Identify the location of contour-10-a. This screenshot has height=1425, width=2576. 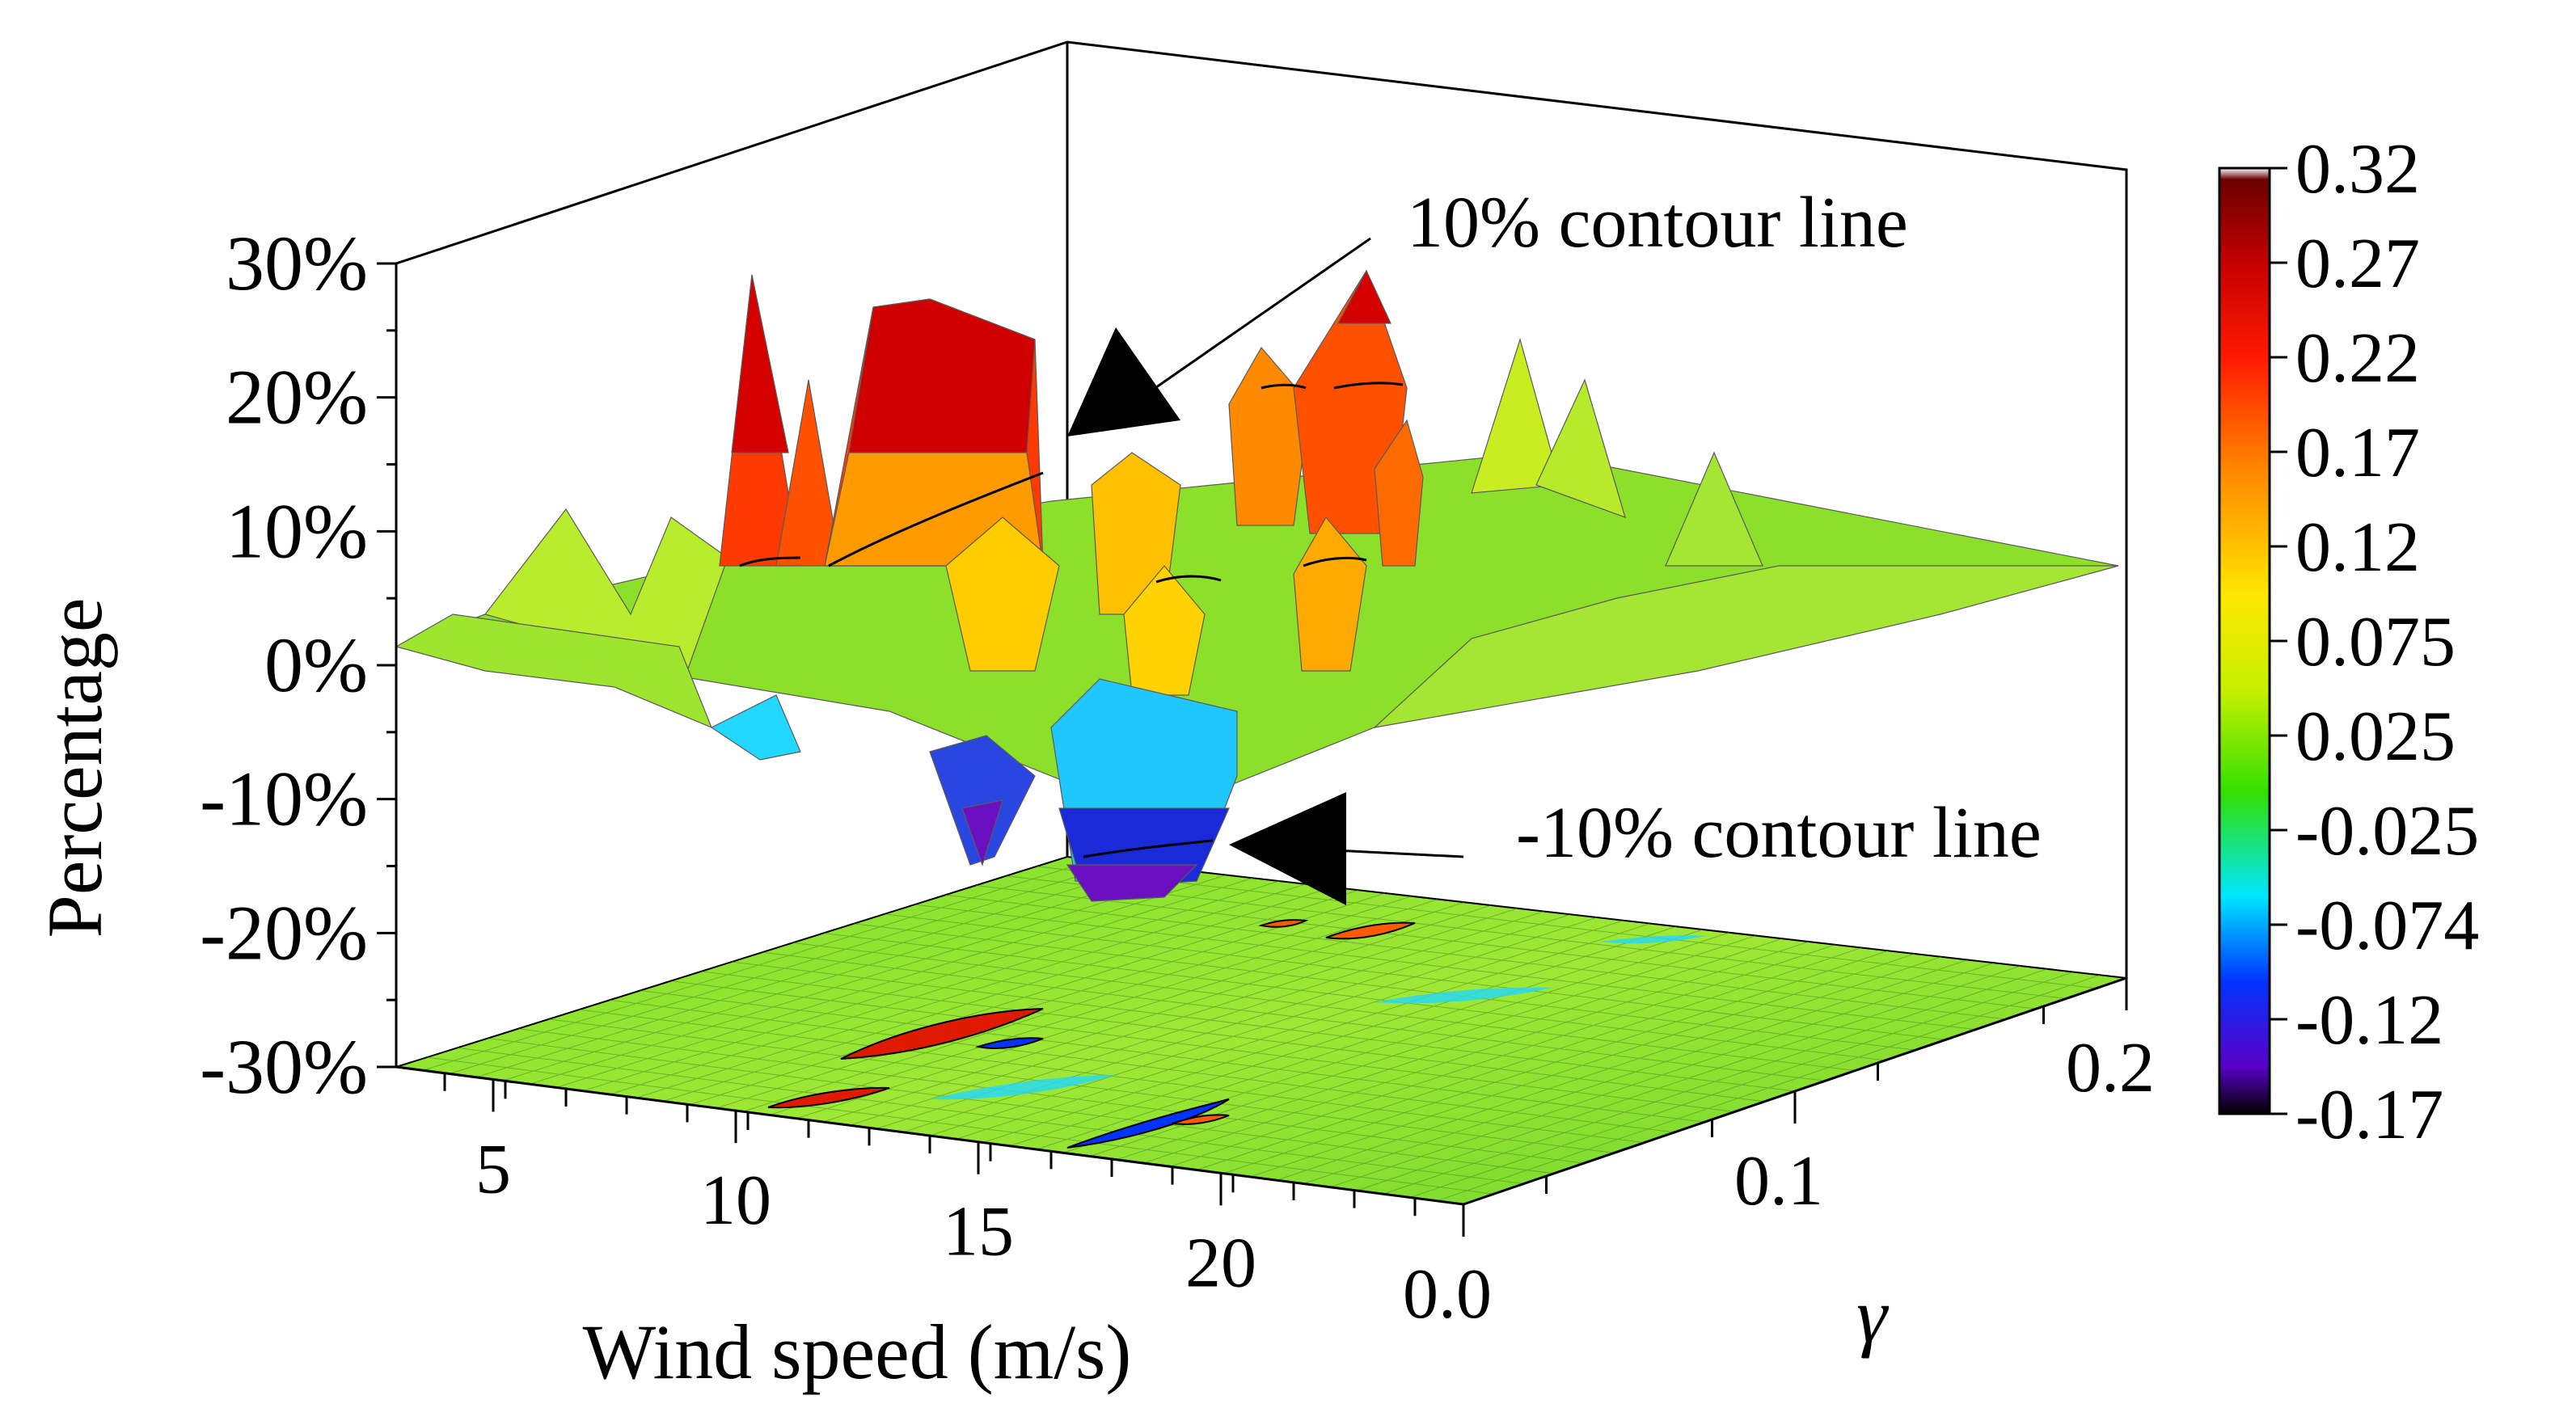
(770, 561).